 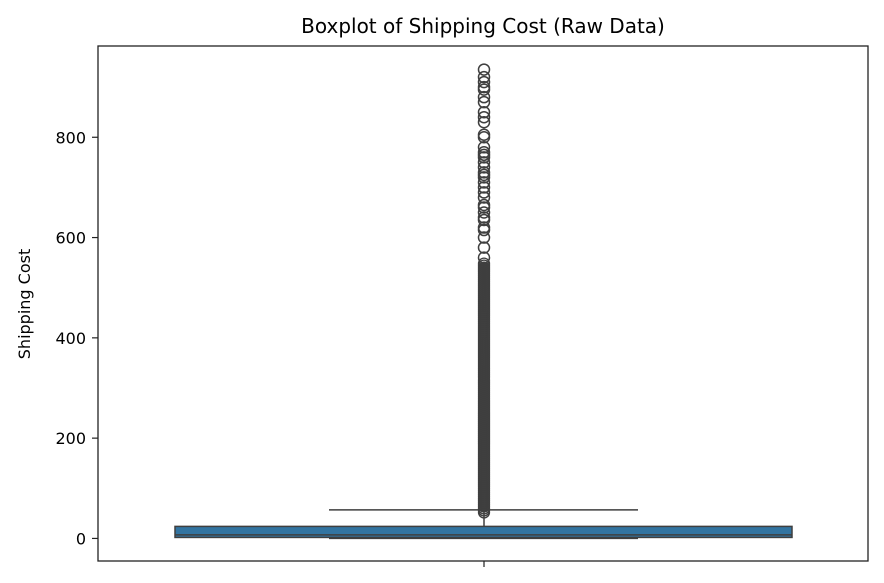 I want to click on y-tick-label-600: 600, so click(x=70, y=238).